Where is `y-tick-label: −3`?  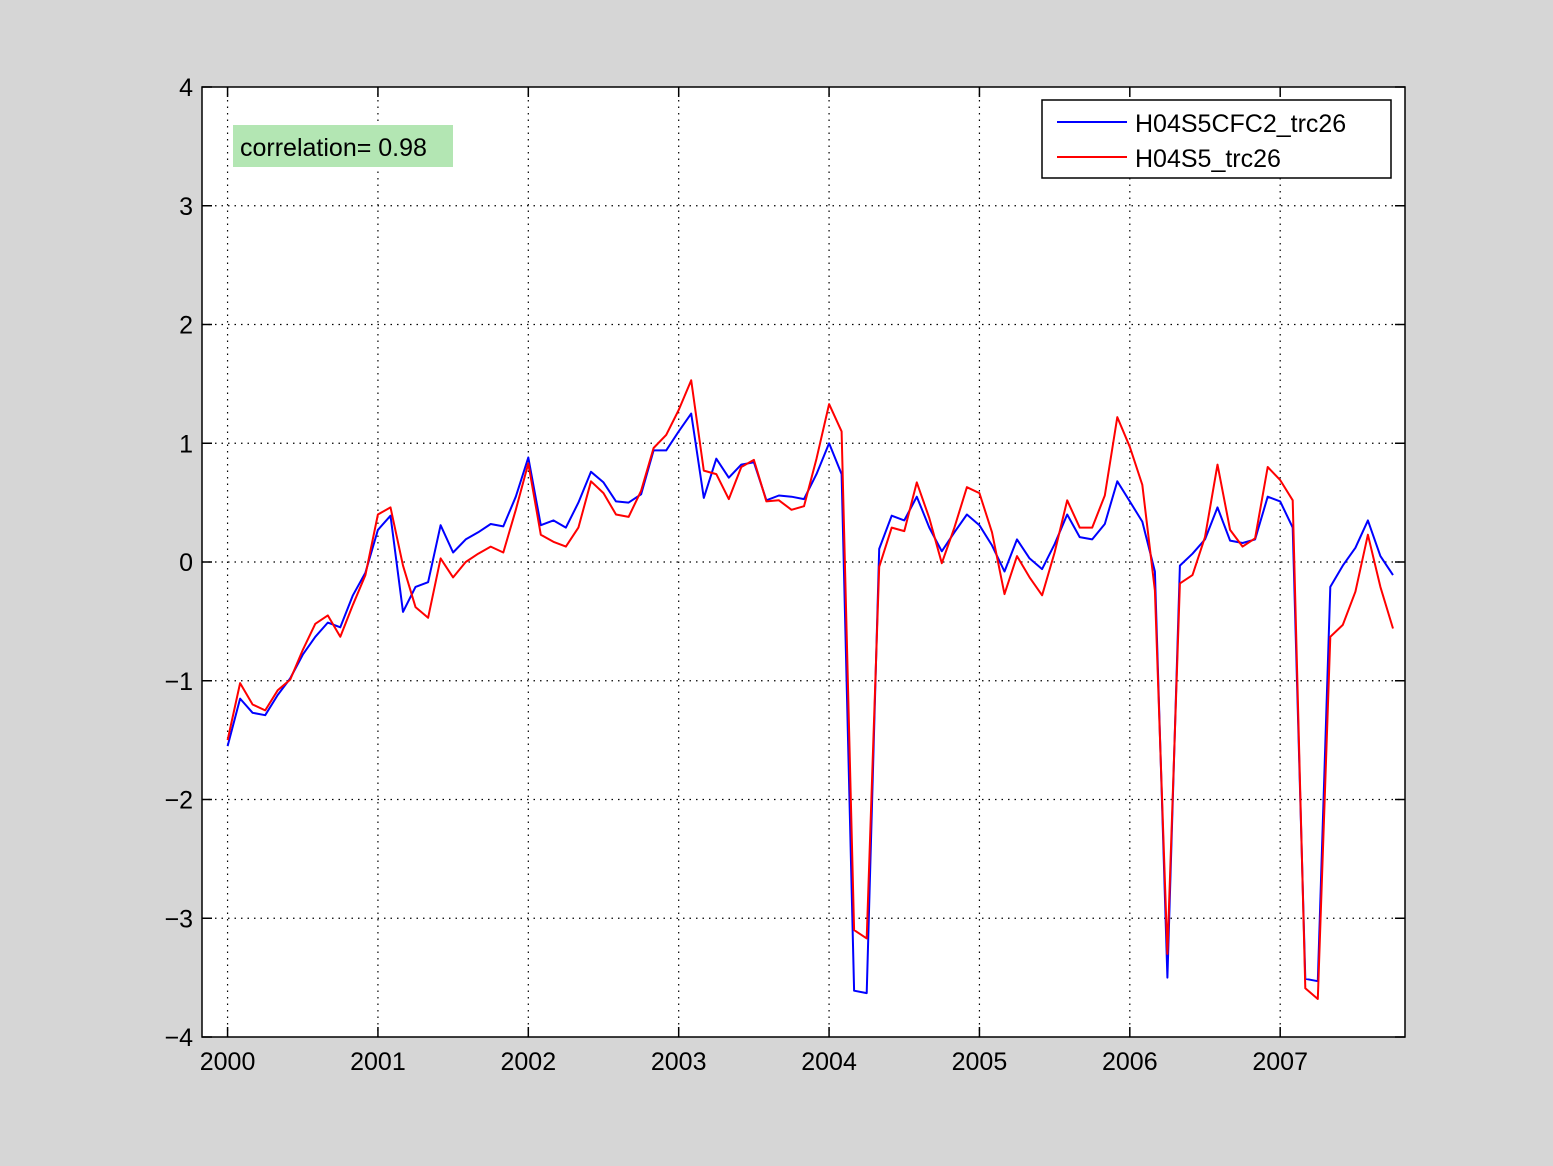 y-tick-label: −3 is located at coordinates (178, 919).